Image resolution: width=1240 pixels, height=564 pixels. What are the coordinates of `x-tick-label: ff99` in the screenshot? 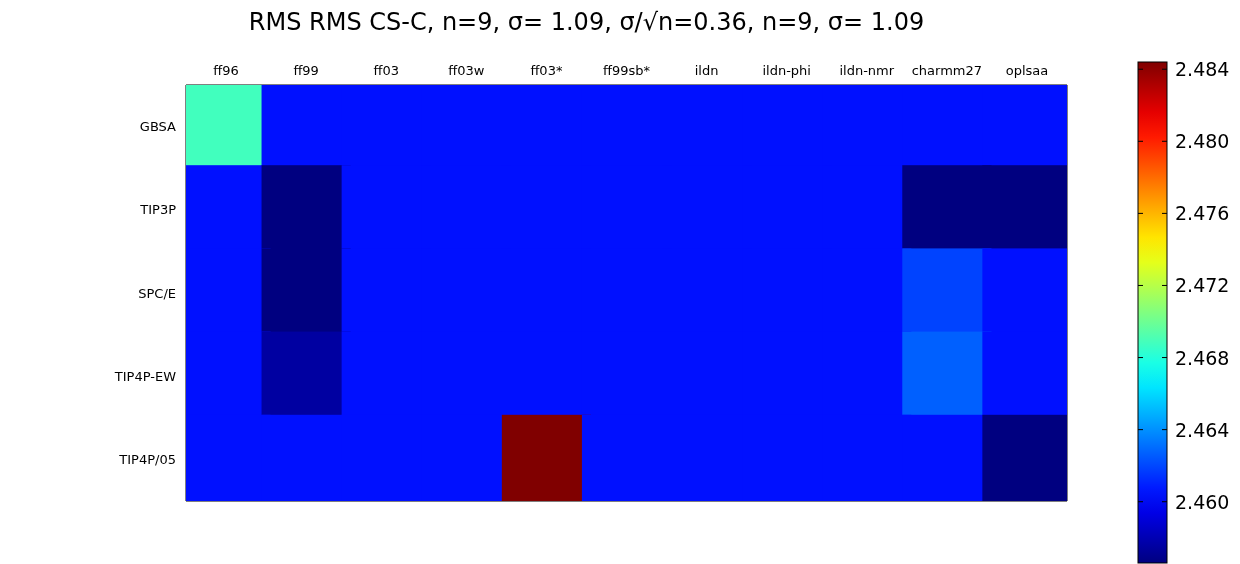 It's located at (306, 70).